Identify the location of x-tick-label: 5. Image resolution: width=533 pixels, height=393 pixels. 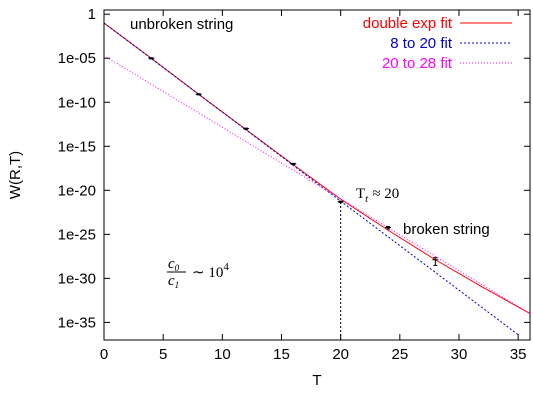
(163, 354).